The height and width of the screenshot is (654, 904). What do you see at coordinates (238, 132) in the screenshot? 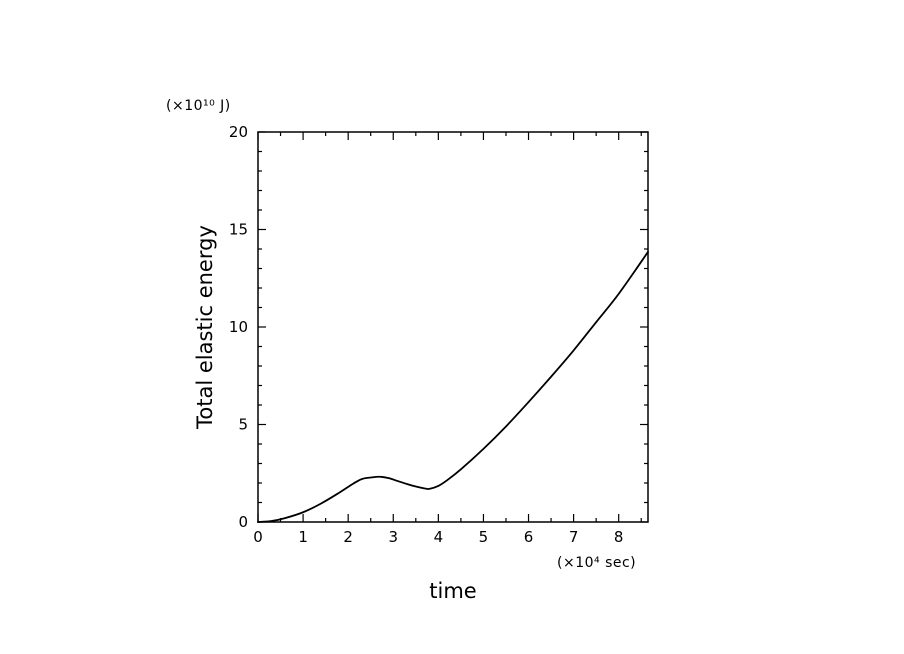
I see `y-tick-label: 20` at bounding box center [238, 132].